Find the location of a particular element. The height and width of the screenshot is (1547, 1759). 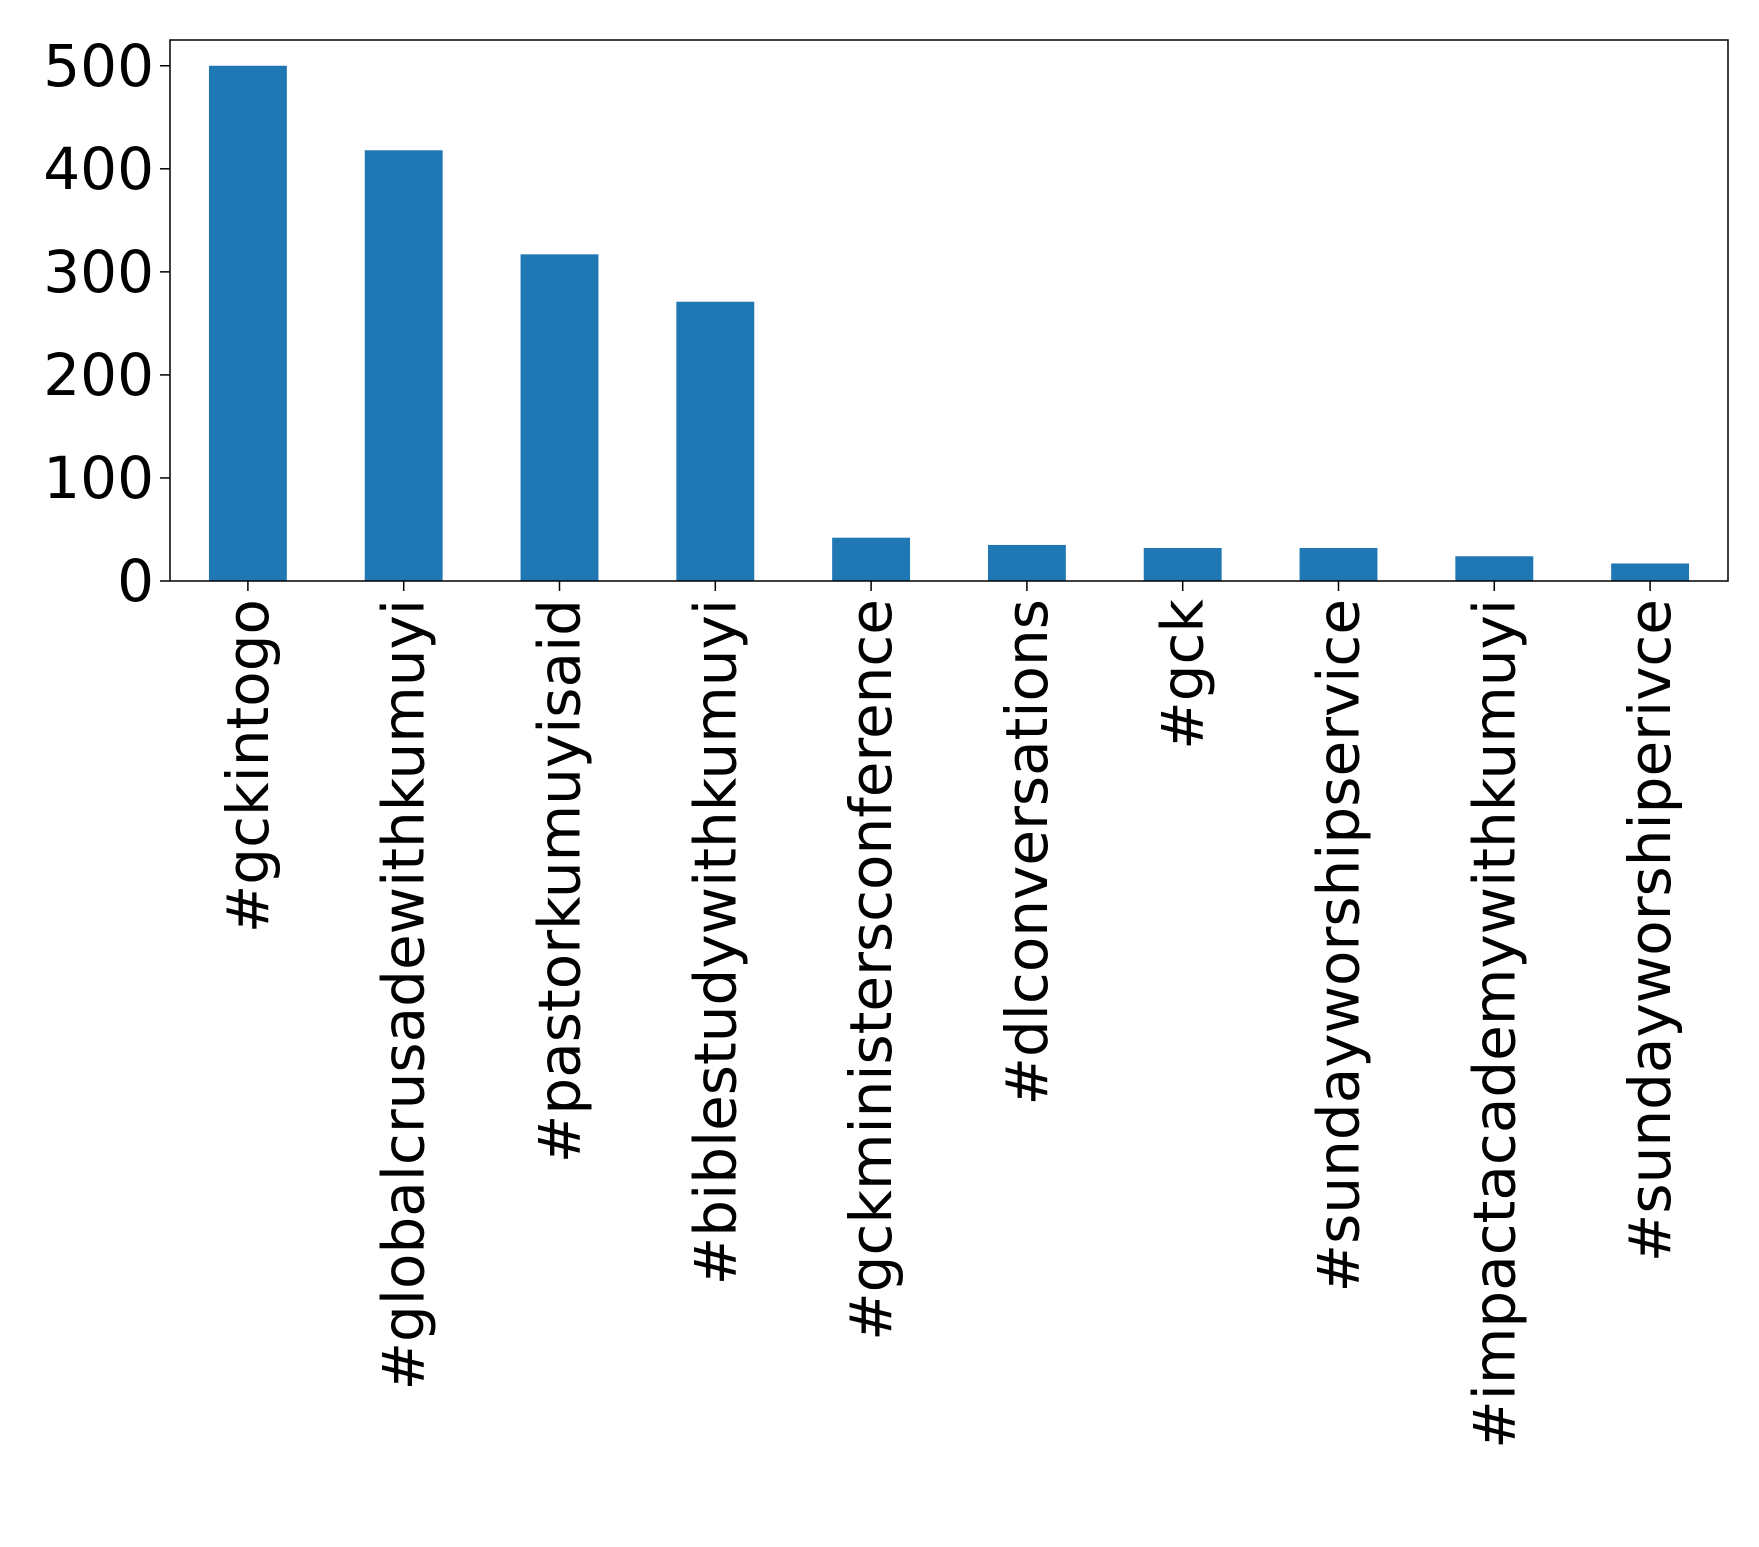

x-tick-label: #biblestudywithkumuyi is located at coordinates (715, 942).